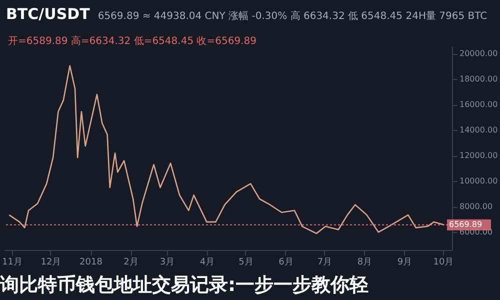 This screenshot has height=300, width=500. What do you see at coordinates (91, 263) in the screenshot?
I see `x-tick-label: 2018` at bounding box center [91, 263].